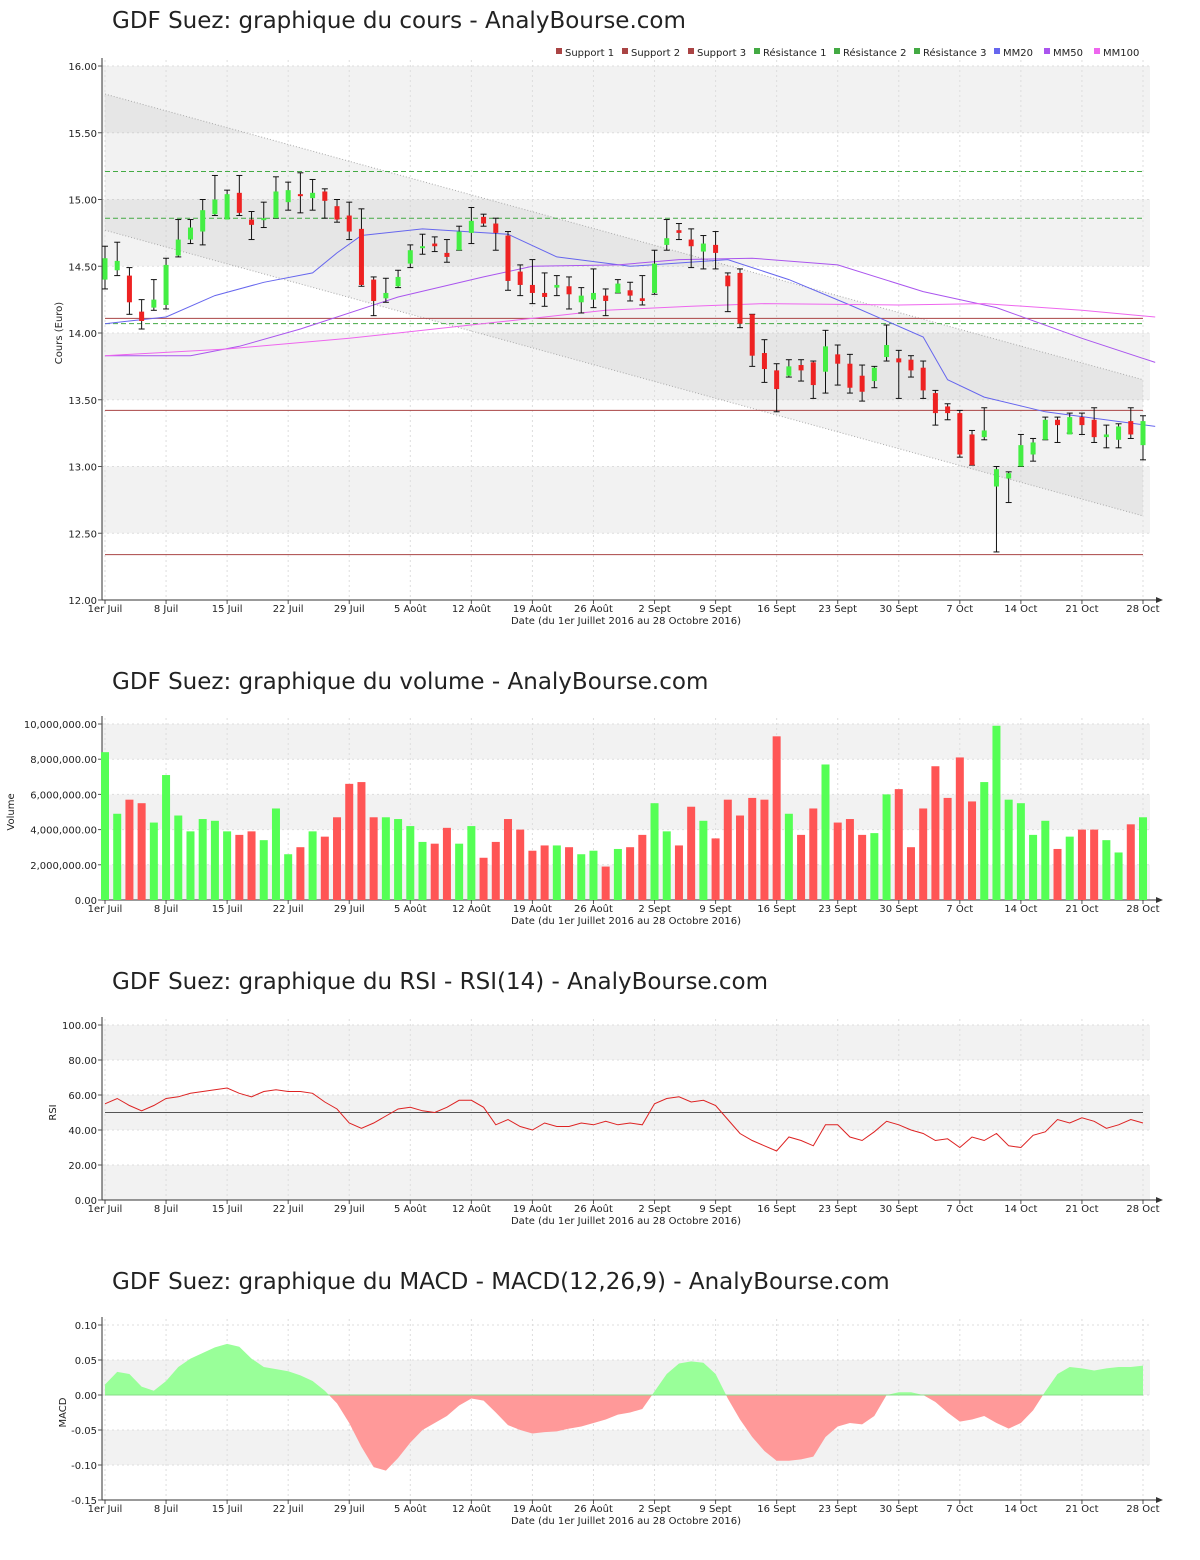  I want to click on y-tick-label: 0.10, so click(86, 1326).